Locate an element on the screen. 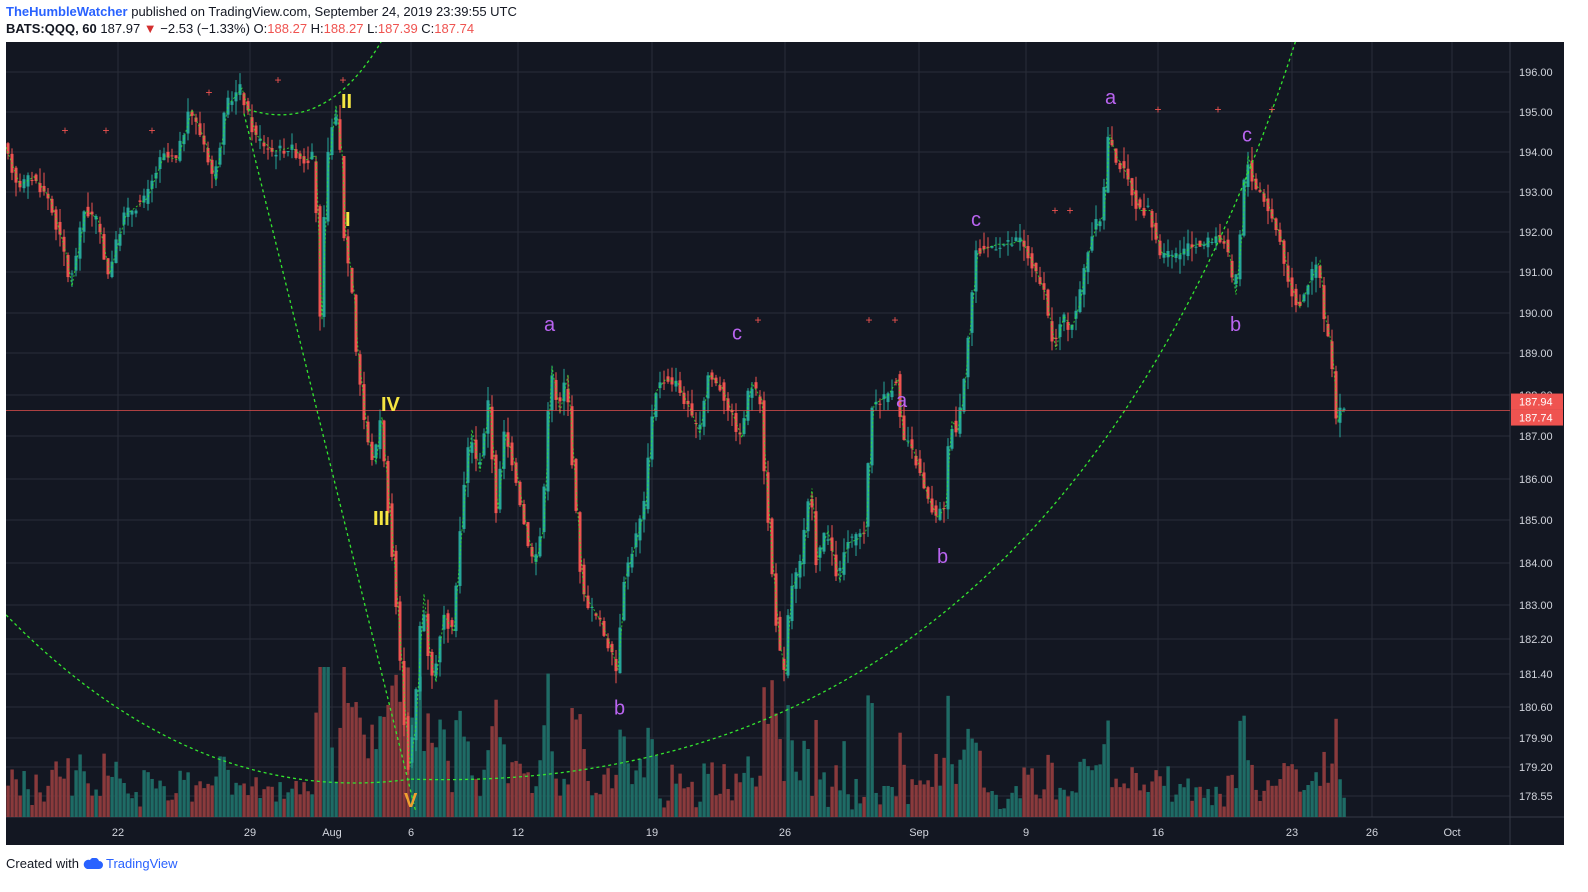 The height and width of the screenshot is (892, 1588). y-tick-label: 180.60 is located at coordinates (1536, 708).